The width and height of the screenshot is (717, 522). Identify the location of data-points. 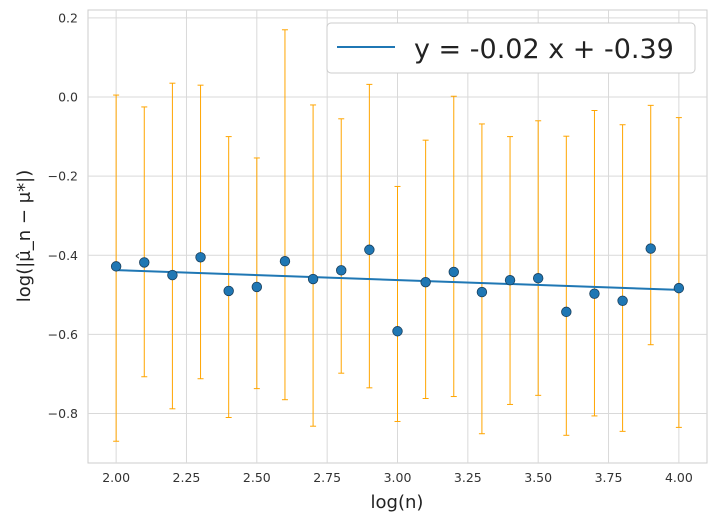
(397, 290).